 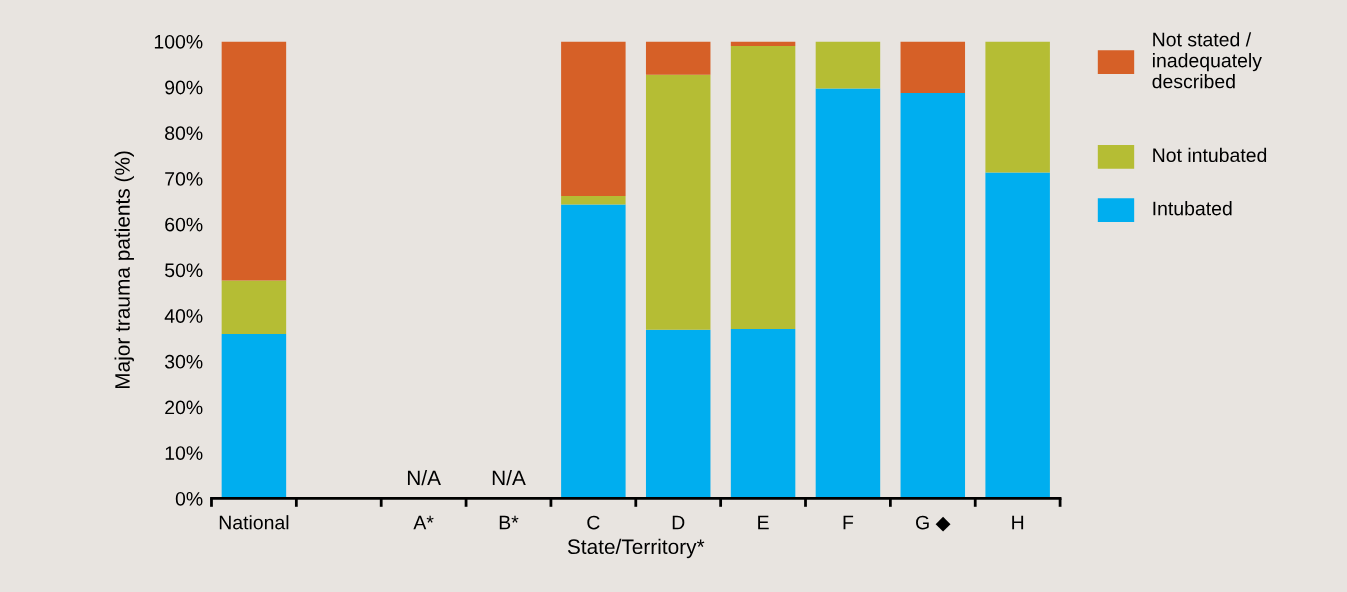 I want to click on x-axis-title: State/Territory*, so click(x=636, y=548).